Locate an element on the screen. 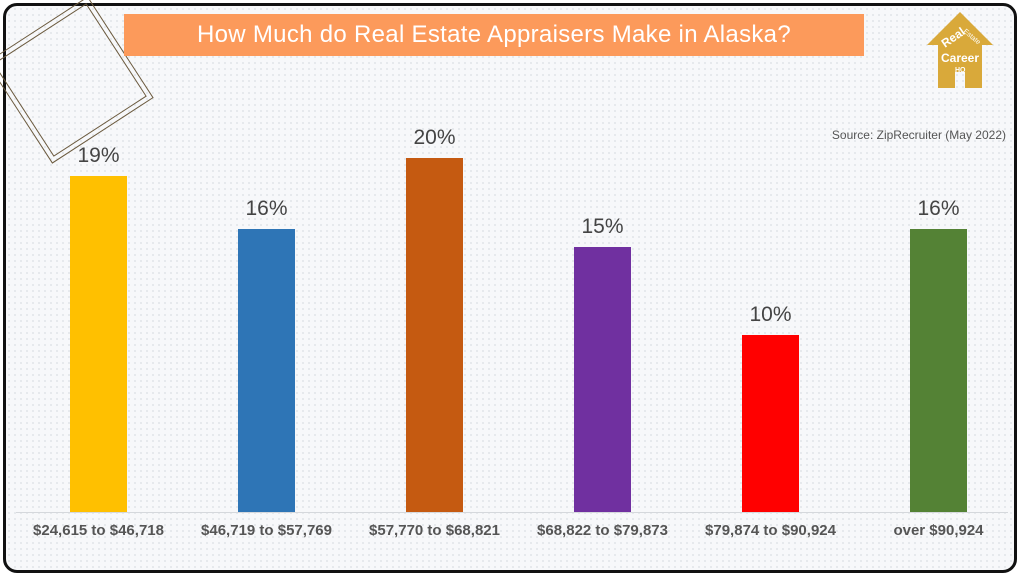  bar-value-label: 19% is located at coordinates (98, 155).